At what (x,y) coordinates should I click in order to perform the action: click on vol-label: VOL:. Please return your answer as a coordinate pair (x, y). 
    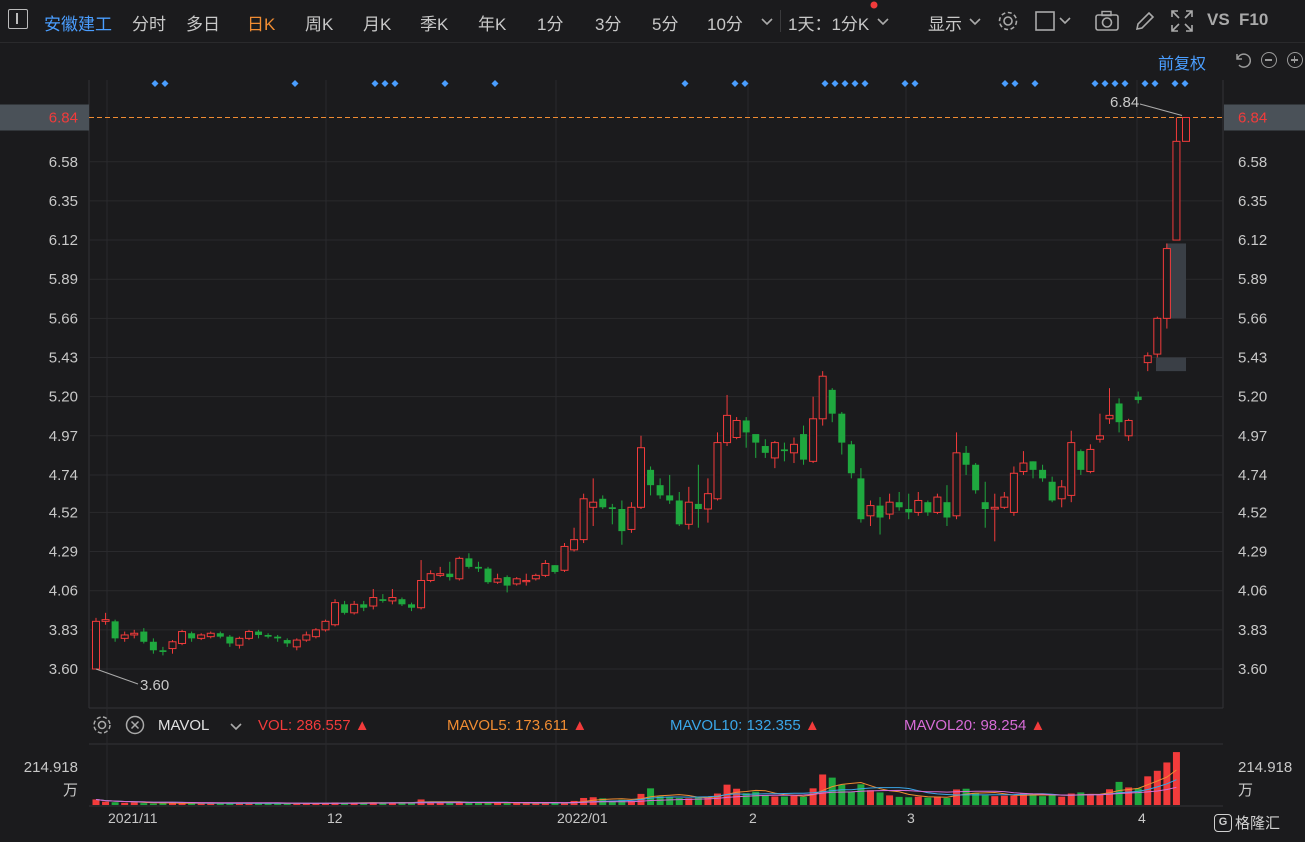
    Looking at the image, I should click on (275, 725).